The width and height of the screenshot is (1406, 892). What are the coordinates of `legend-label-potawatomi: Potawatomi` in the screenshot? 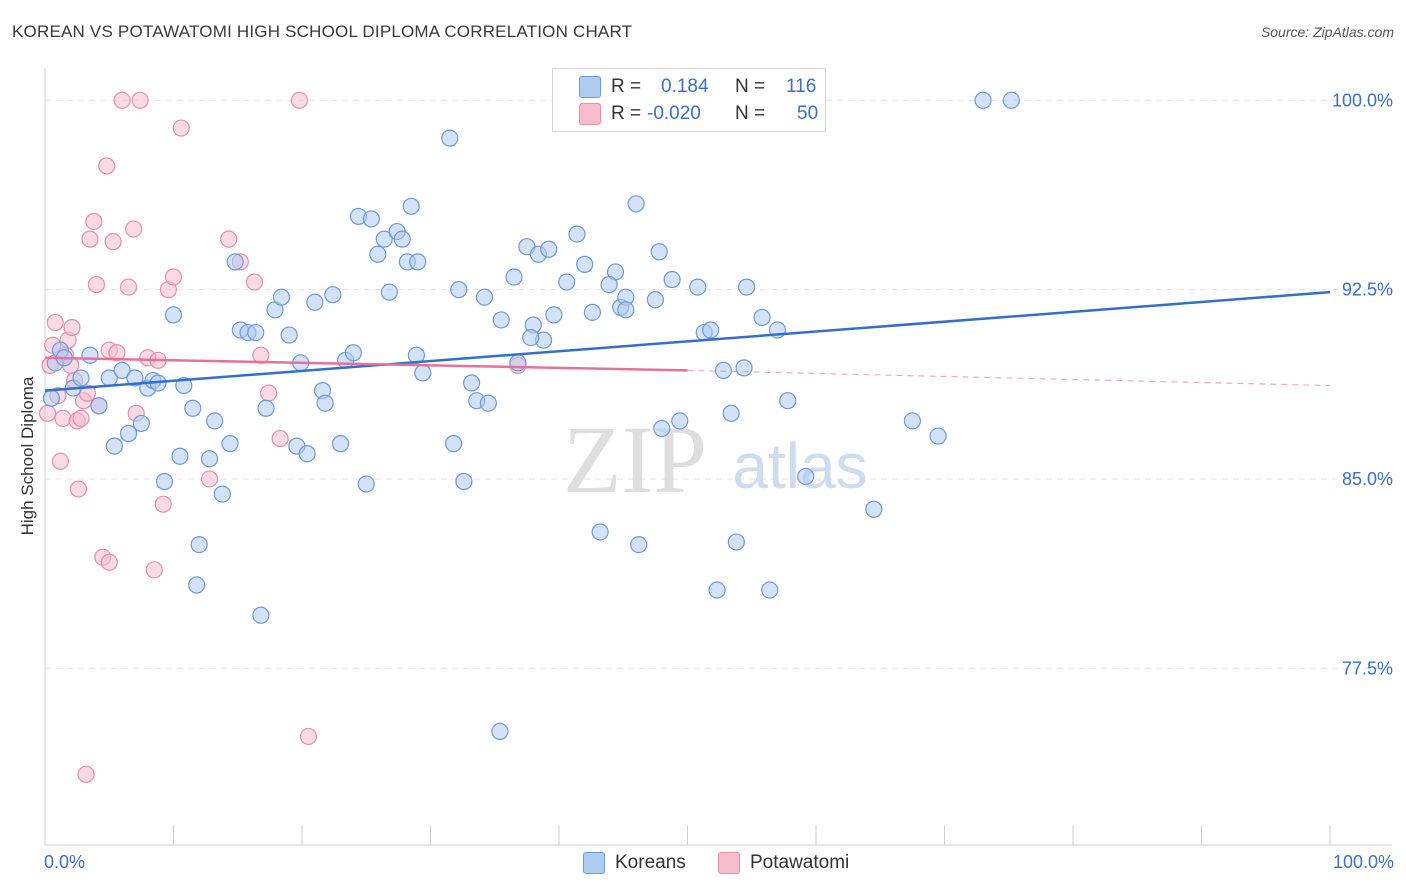 It's located at (800, 862).